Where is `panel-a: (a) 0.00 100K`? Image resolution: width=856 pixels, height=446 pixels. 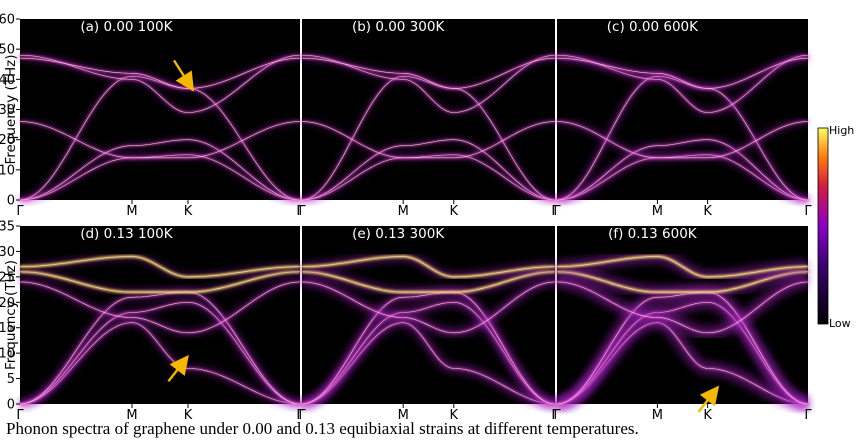 panel-a: (a) 0.00 100K is located at coordinates (160, 110).